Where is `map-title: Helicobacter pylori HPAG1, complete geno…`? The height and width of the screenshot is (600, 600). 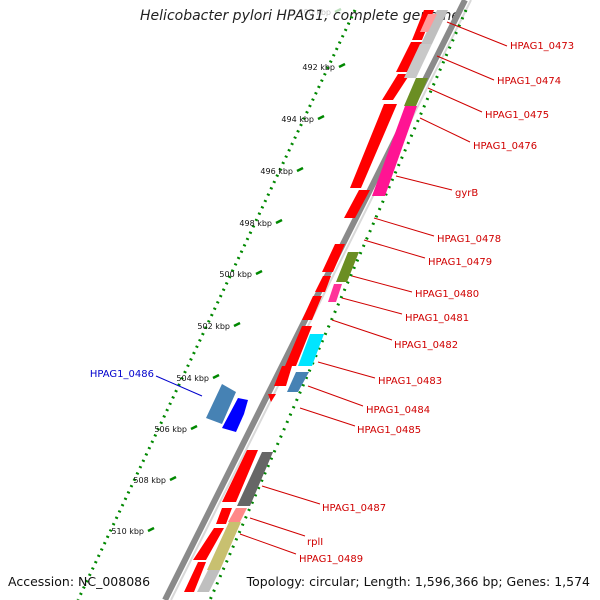
map-title: Helicobacter pylori HPAG1, complete geno… is located at coordinates (300, 16).